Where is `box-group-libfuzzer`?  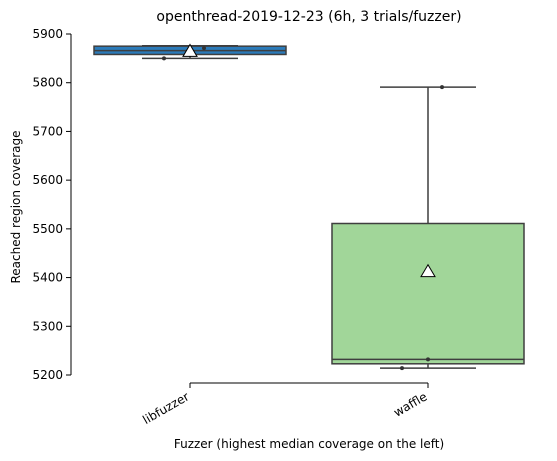 box-group-libfuzzer is located at coordinates (190, 52).